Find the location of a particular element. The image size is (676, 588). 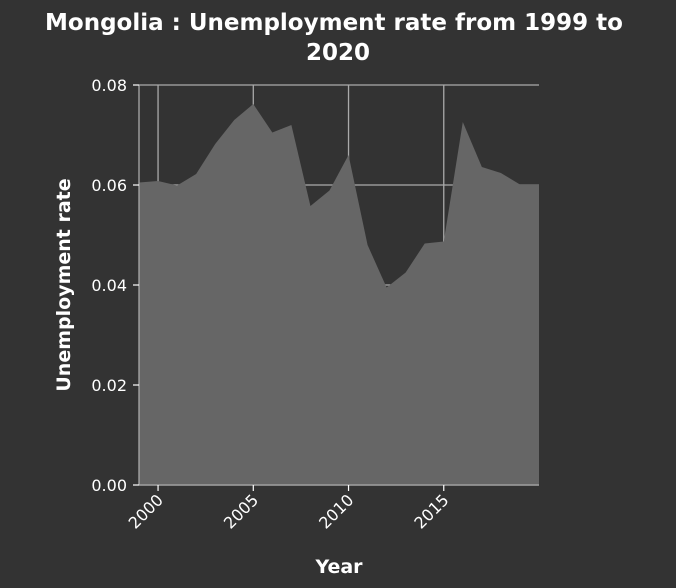

chart-title-line-2: 2020 is located at coordinates (338, 53).